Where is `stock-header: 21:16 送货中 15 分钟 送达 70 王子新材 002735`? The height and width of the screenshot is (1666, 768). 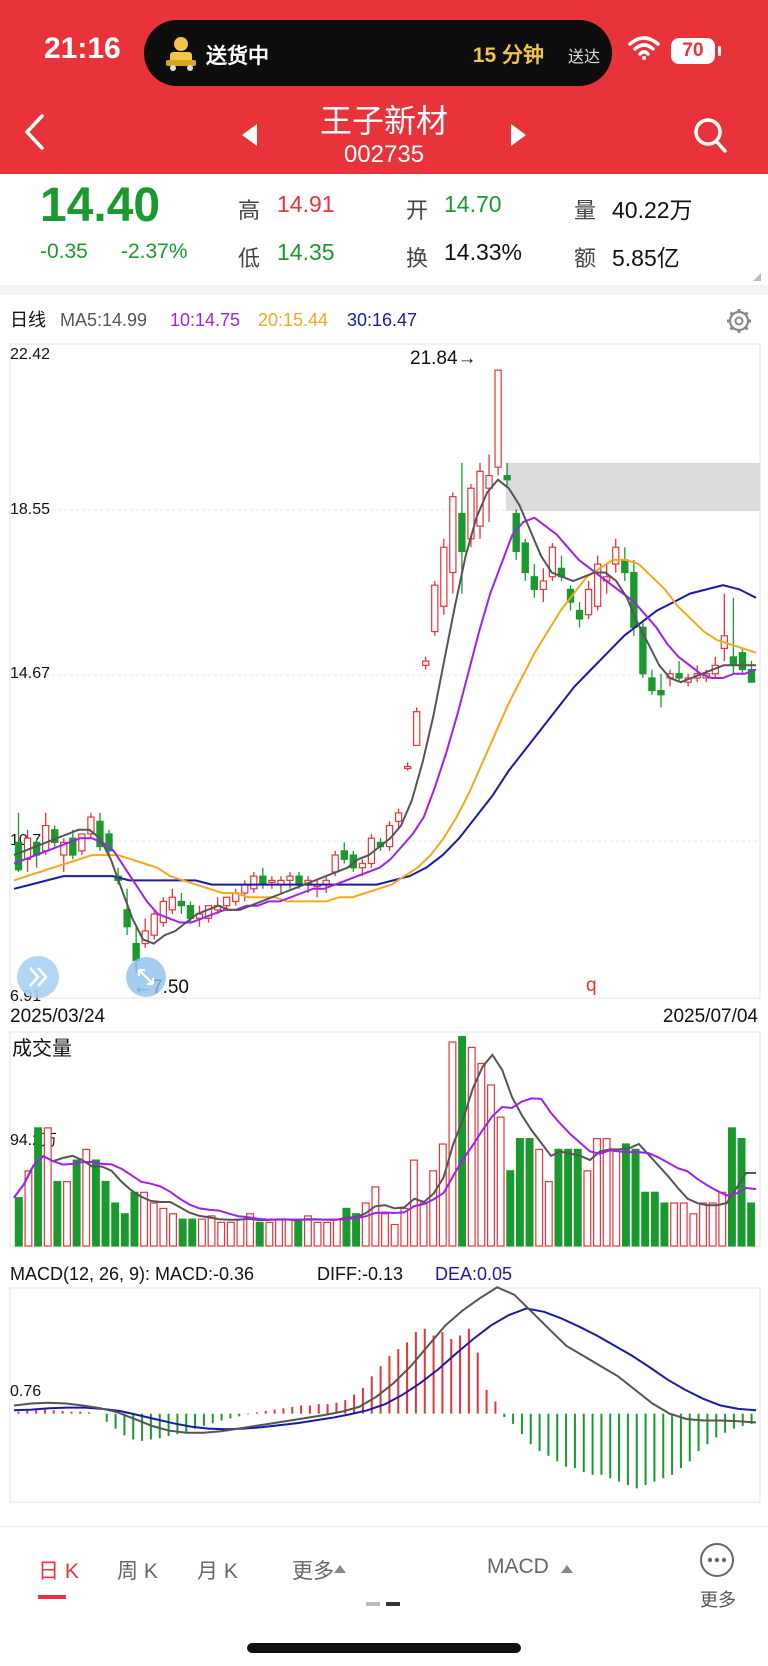 stock-header: 21:16 送货中 15 分钟 送达 70 王子新材 002735 is located at coordinates (384, 87).